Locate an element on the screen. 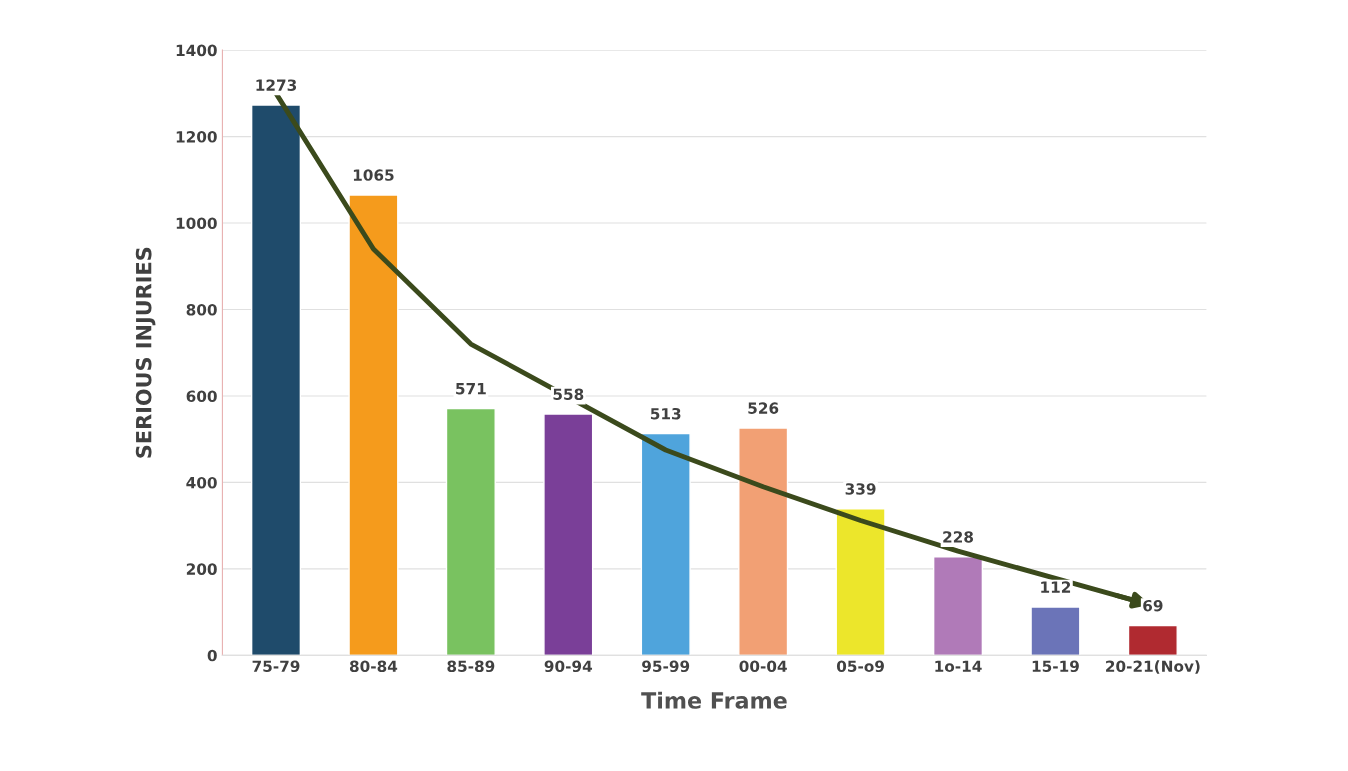 The height and width of the screenshot is (771, 1348). y-tick-label: 400 is located at coordinates (201, 482).